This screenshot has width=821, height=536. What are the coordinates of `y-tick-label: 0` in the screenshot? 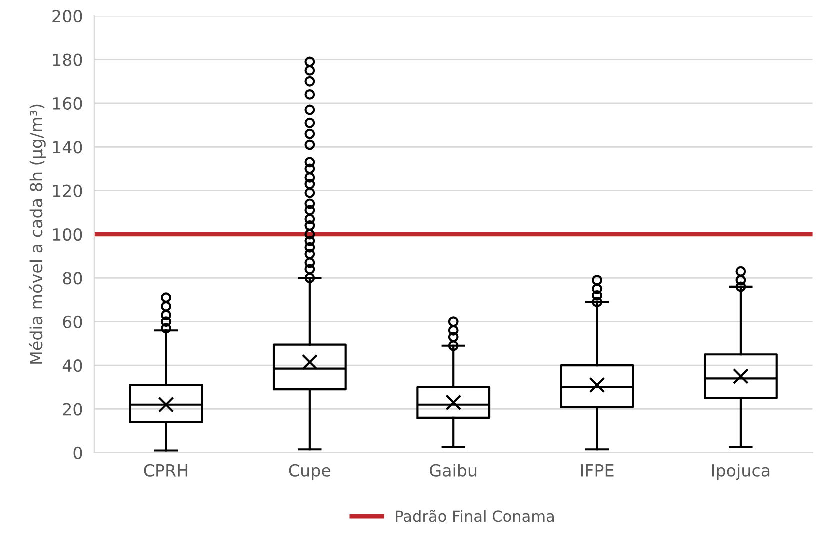 It's located at (78, 453).